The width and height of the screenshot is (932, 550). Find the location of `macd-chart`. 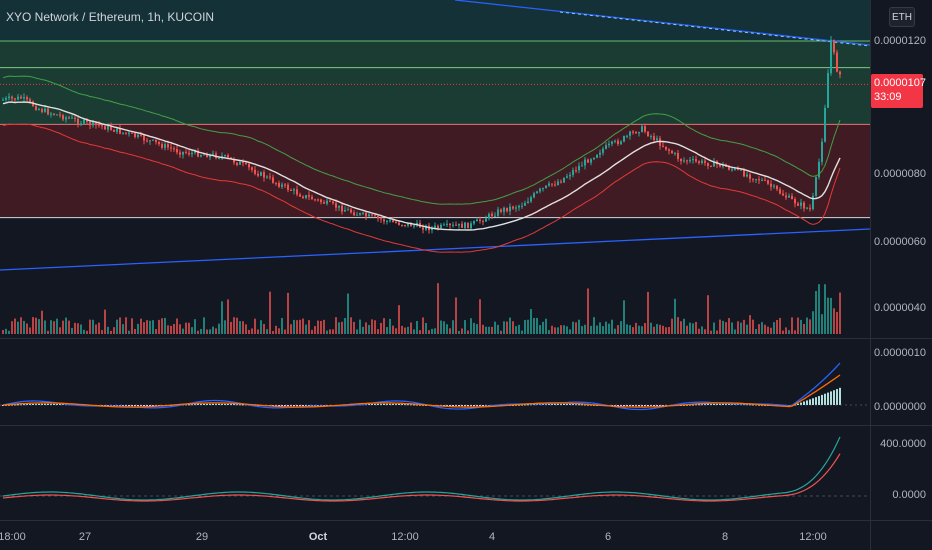

macd-chart is located at coordinates (435, 382).